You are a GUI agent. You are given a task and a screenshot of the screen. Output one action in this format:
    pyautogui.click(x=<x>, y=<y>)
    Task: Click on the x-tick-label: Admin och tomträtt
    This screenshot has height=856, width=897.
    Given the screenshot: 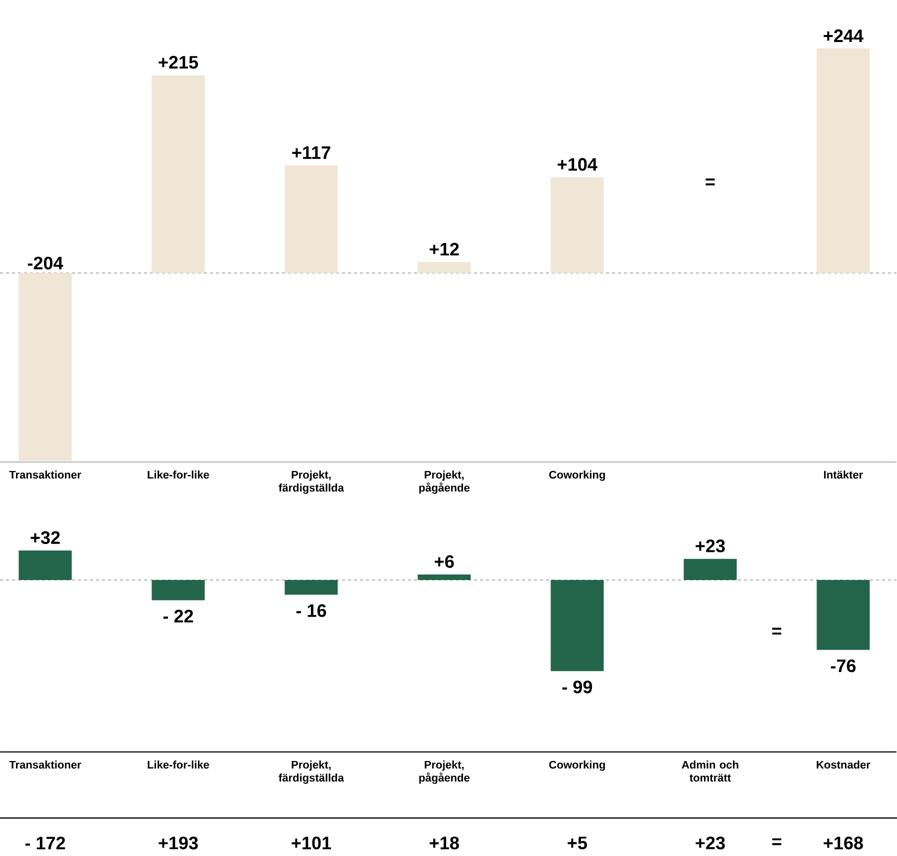 What is the action you would take?
    pyautogui.click(x=710, y=771)
    